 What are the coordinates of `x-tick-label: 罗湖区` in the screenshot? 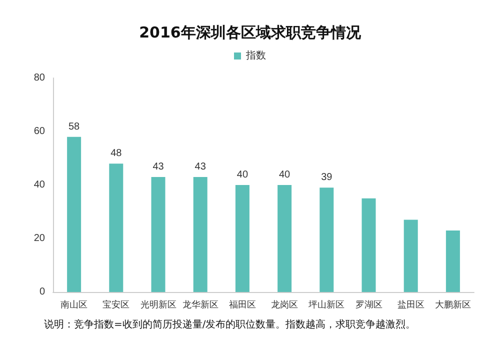 It's located at (368, 305).